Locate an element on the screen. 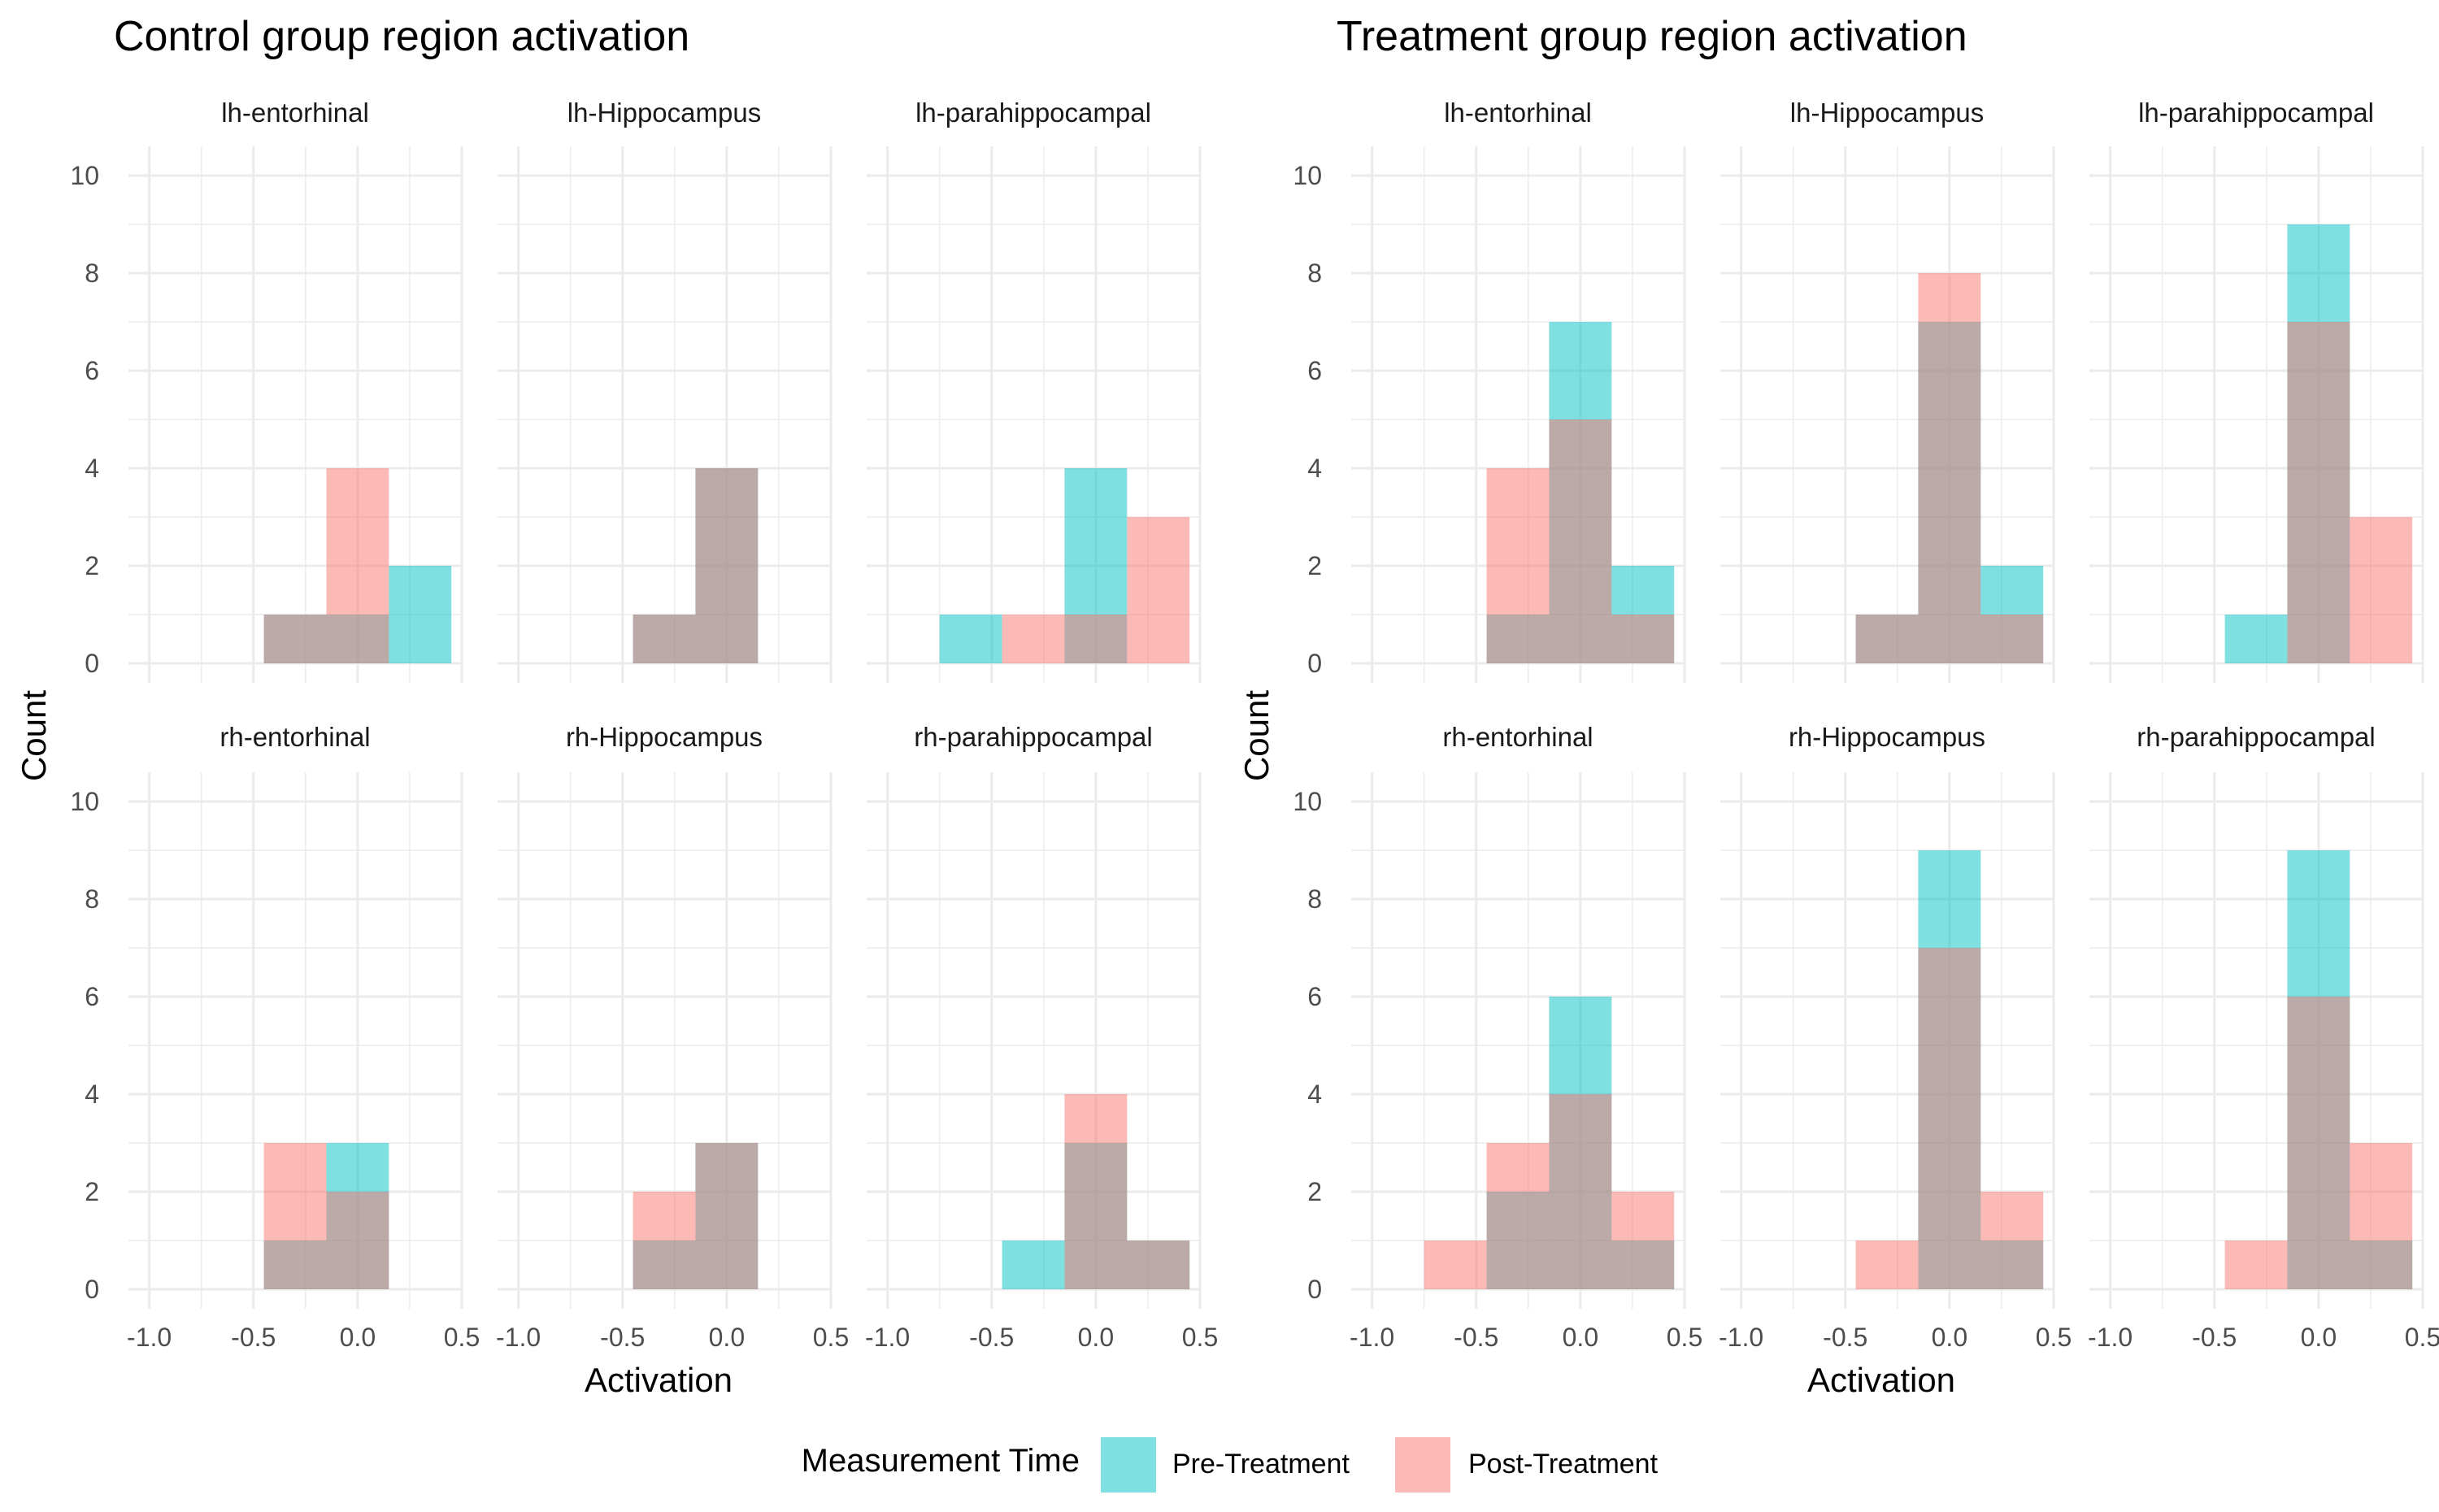 This screenshot has width=2439, height=1512. facet-lh-entorhinal: lh-entorhinal 0 2 4 6 8 10 is located at coordinates (266, 390).